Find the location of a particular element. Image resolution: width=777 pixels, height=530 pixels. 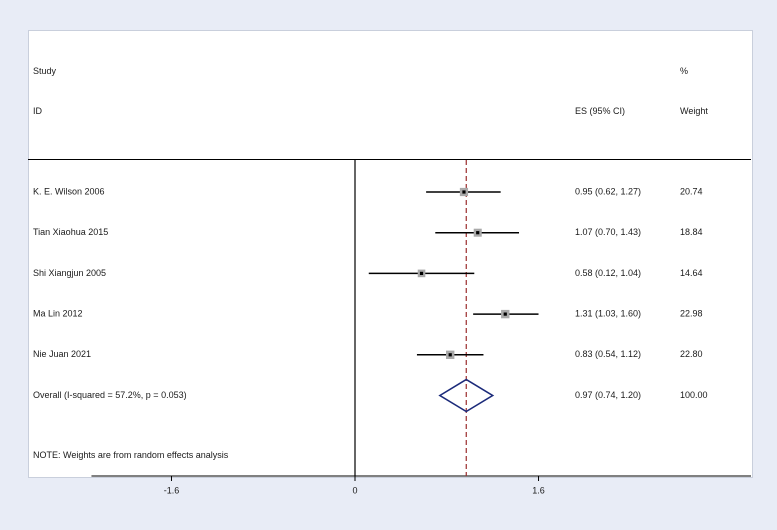

study-label: K. E. Wilson 2006 is located at coordinates (69, 191).